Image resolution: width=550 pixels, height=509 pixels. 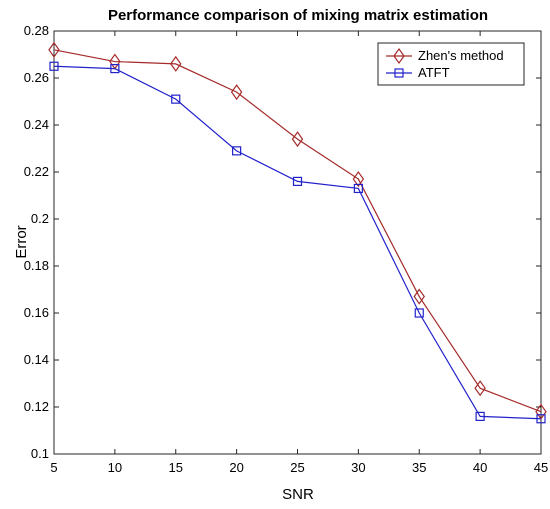 I want to click on x-axis-label: SNR, so click(x=298, y=494).